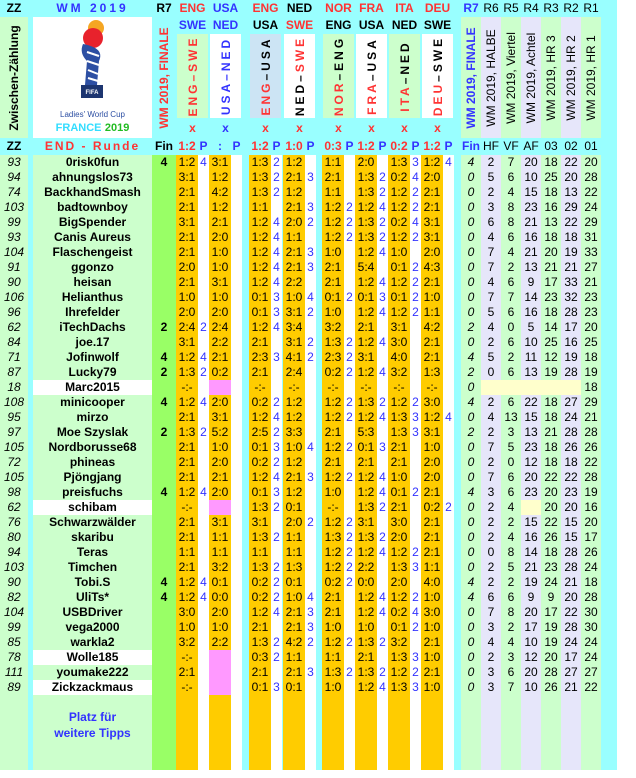 The height and width of the screenshot is (778, 636). What do you see at coordinates (92, 327) in the screenshot?
I see `player-name: iTechDachs` at bounding box center [92, 327].